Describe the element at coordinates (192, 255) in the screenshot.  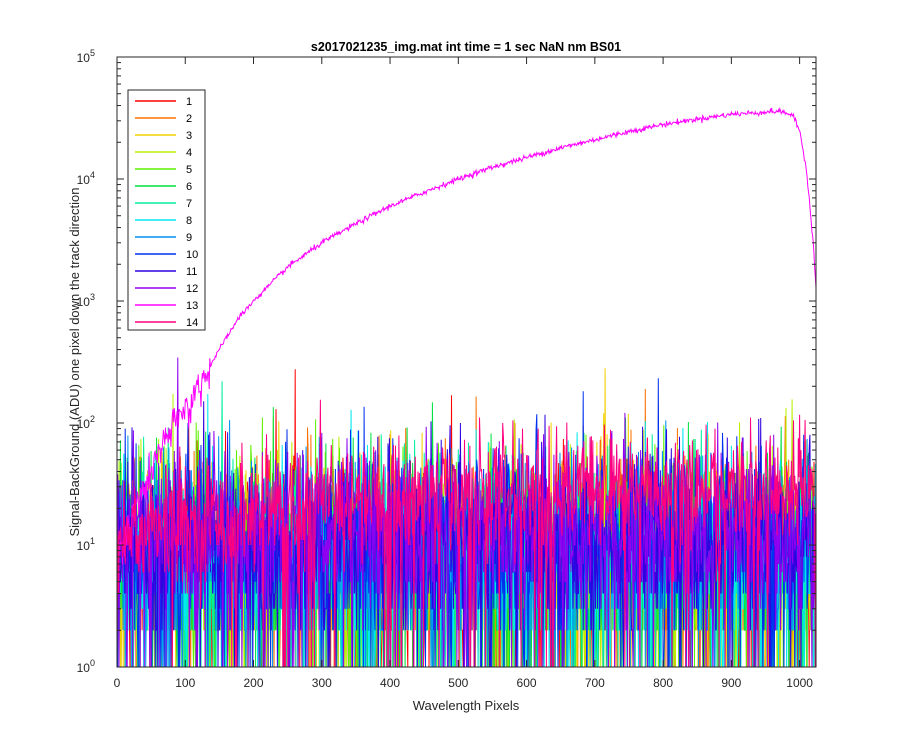
I see `legend-label: 10` at that location.